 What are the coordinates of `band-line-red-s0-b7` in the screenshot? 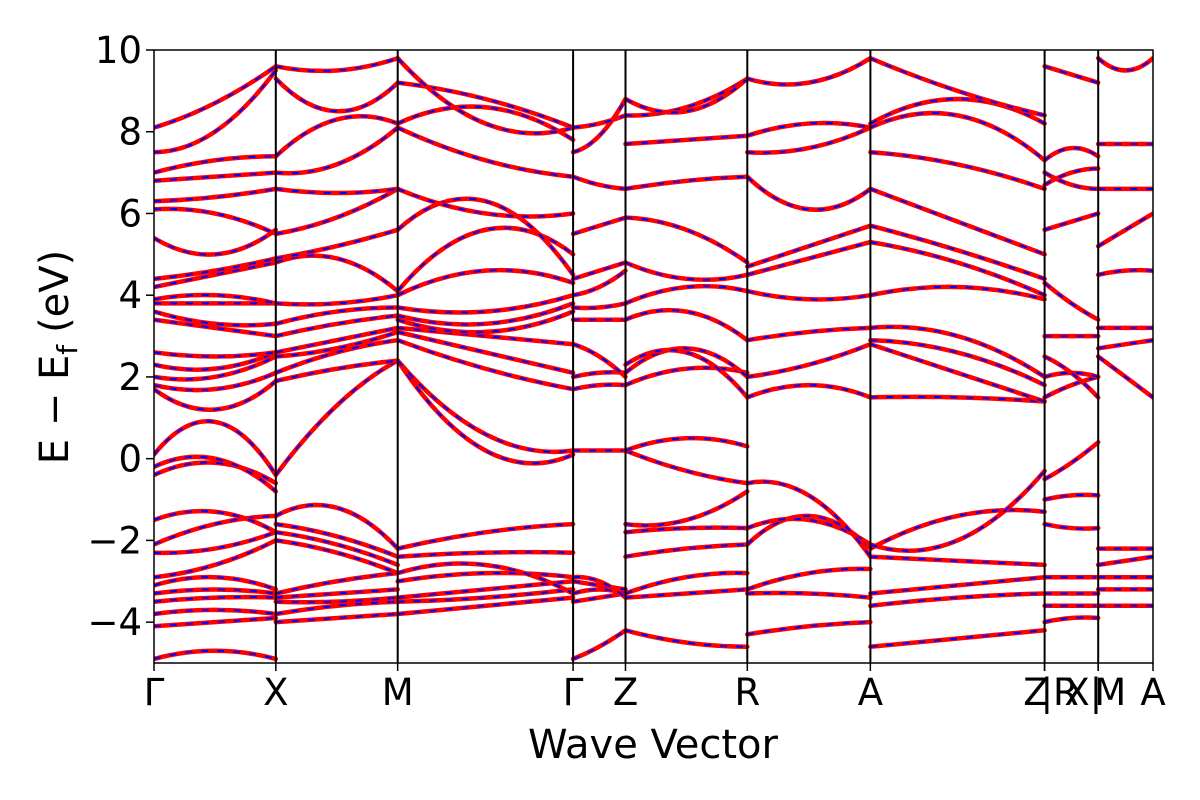 It's located at (216, 542).